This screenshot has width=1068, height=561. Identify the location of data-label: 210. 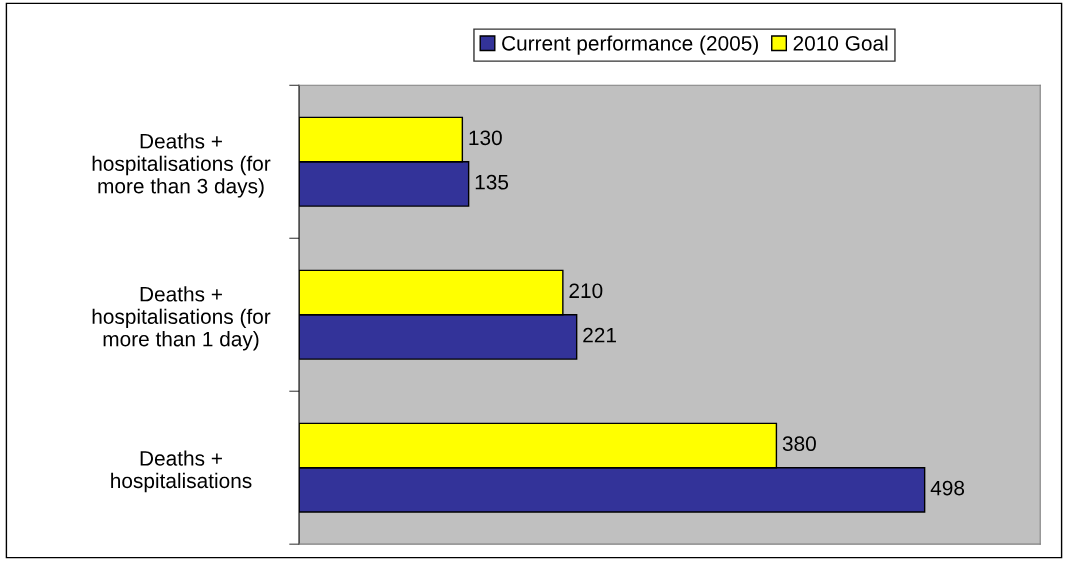
(586, 291).